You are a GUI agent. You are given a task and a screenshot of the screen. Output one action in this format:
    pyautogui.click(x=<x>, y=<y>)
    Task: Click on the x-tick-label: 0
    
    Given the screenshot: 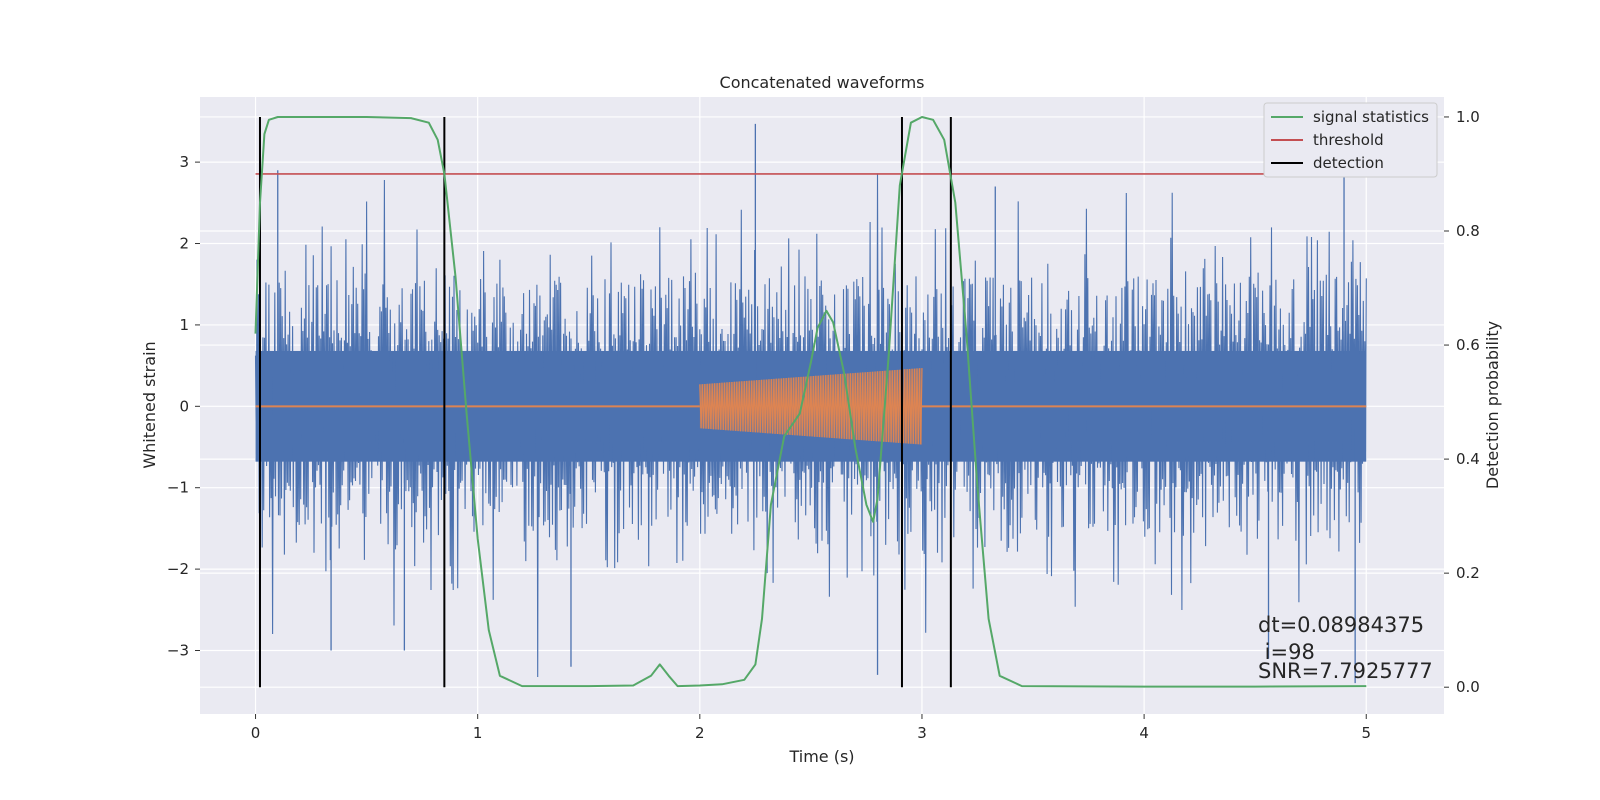 What is the action you would take?
    pyautogui.click(x=256, y=733)
    